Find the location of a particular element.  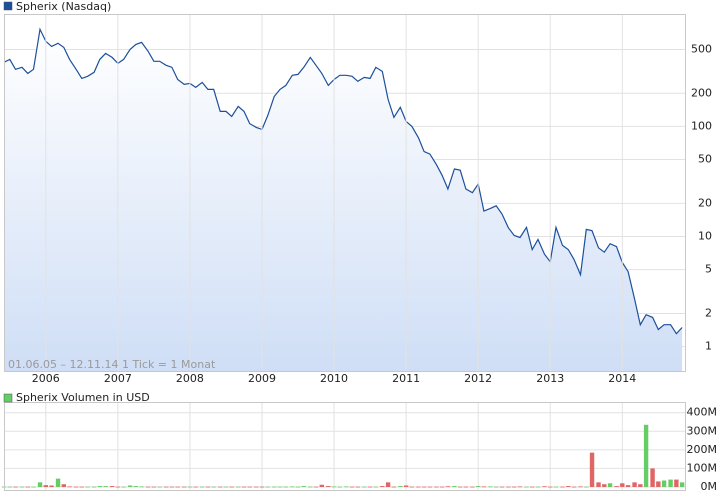

x-tick-label: 2011 is located at coordinates (406, 378).